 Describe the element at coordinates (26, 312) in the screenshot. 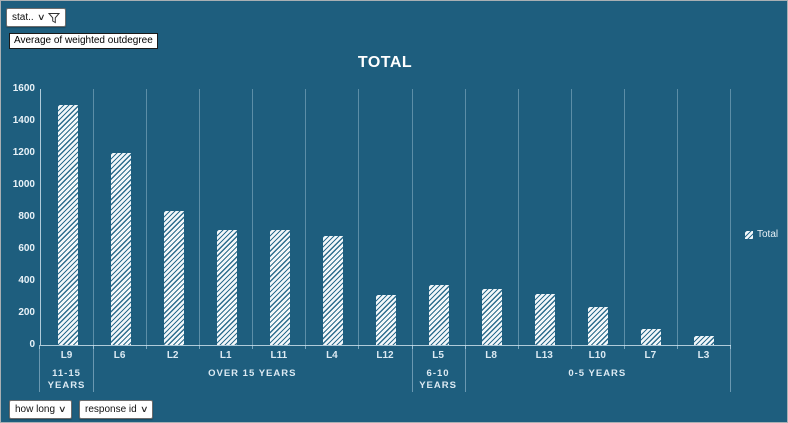

I see `y-axis-tick-label: 200` at that location.